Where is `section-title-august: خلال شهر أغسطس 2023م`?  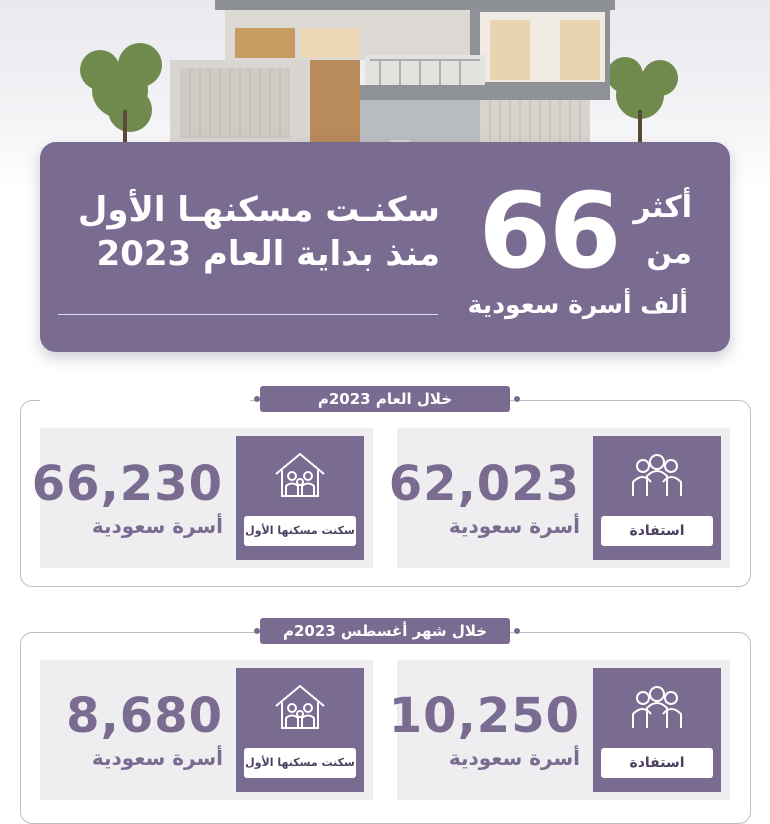 section-title-august: خلال شهر أغسطس 2023م is located at coordinates (385, 631).